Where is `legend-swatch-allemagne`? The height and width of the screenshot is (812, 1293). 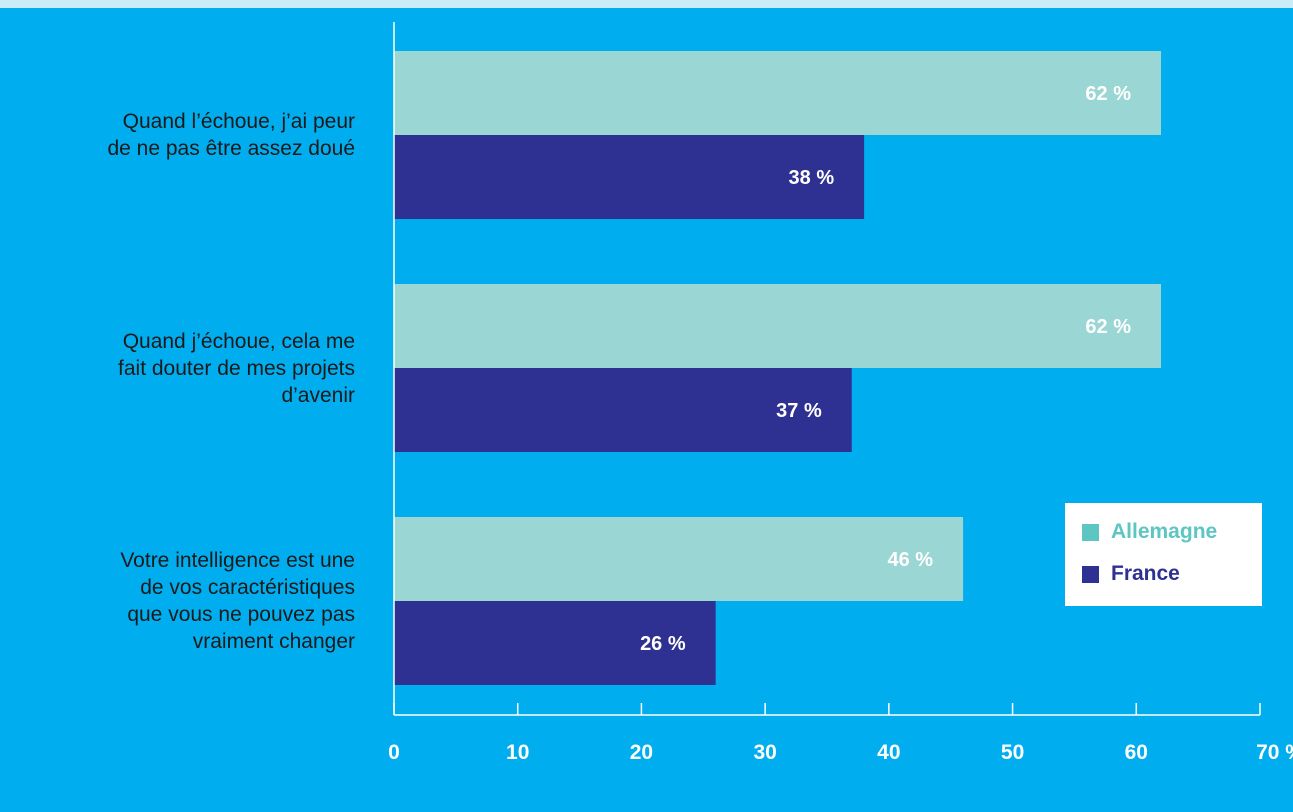
legend-swatch-allemagne is located at coordinates (1090, 532).